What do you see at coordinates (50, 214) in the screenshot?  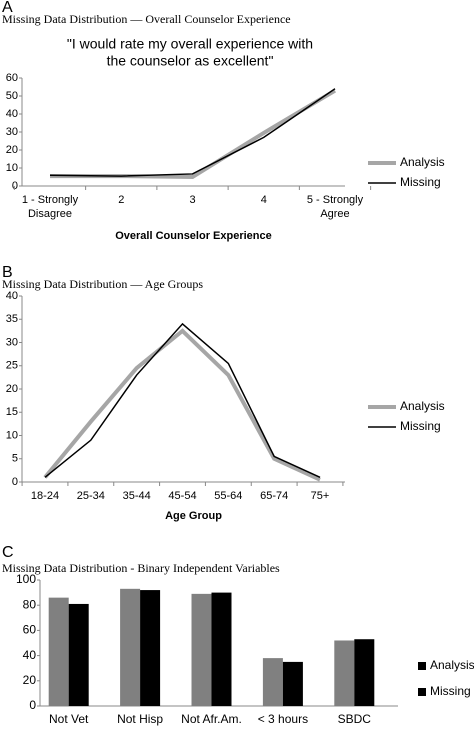 I see `x-tick-label: Disagree` at bounding box center [50, 214].